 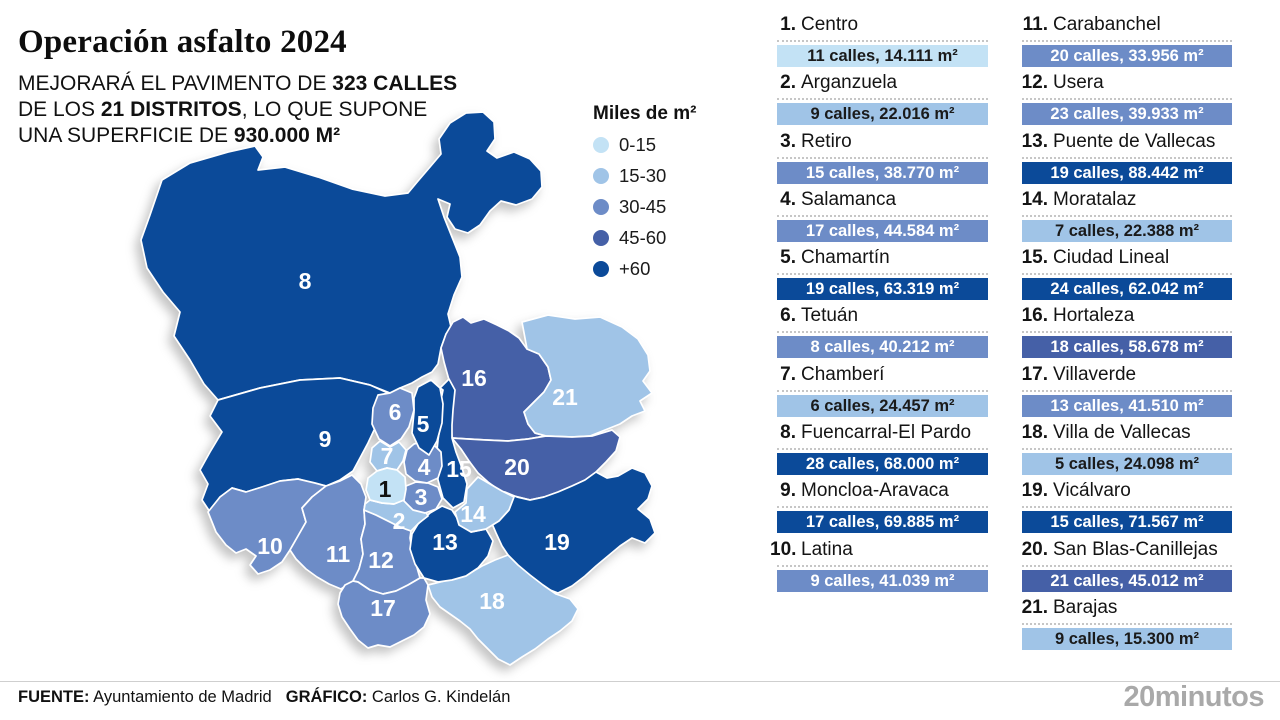 I want to click on district-item-12: 12. Usera 23 calles, 39.933 m², so click(x=1123, y=99).